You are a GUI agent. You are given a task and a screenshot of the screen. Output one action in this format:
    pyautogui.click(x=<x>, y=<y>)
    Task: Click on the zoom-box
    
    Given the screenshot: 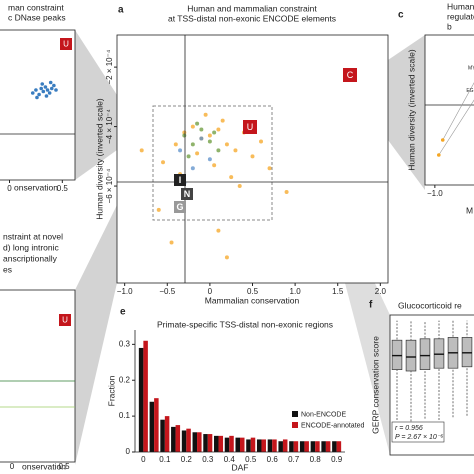 What is the action you would take?
    pyautogui.click(x=212, y=163)
    